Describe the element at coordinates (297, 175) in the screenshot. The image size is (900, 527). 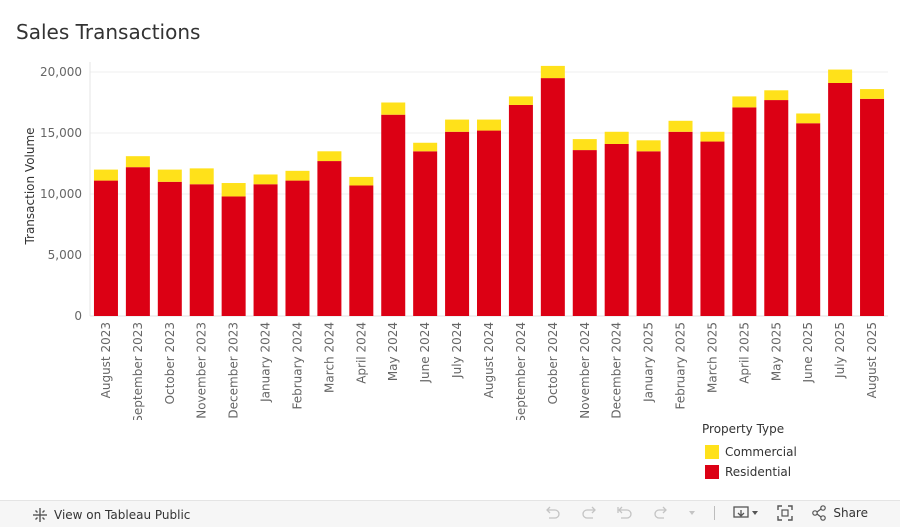
I see `bar-commercial-february-2024` at that location.